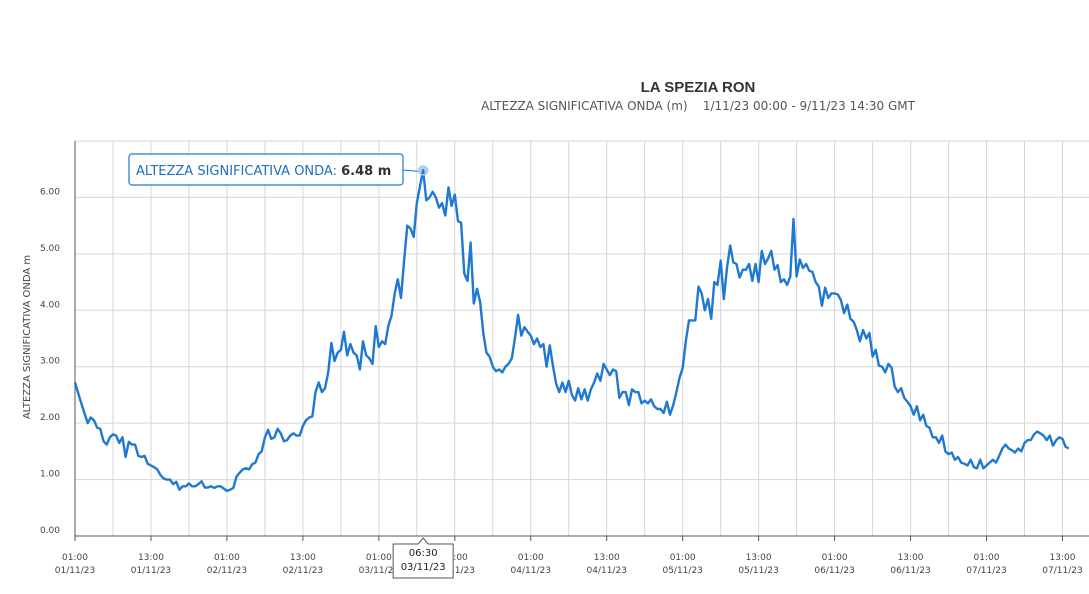 This screenshot has width=1089, height=594. I want to click on x-axis-tooltip: 06:30 03/11/23, so click(423, 558).